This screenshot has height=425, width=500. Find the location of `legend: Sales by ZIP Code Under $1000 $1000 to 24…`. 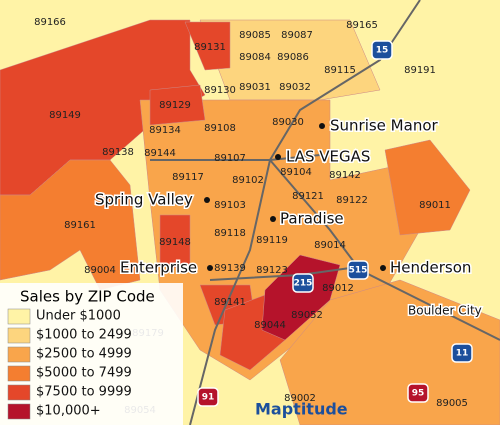

legend: Sales by ZIP Code Under $1000 $1000 to 24… is located at coordinates (91, 354).